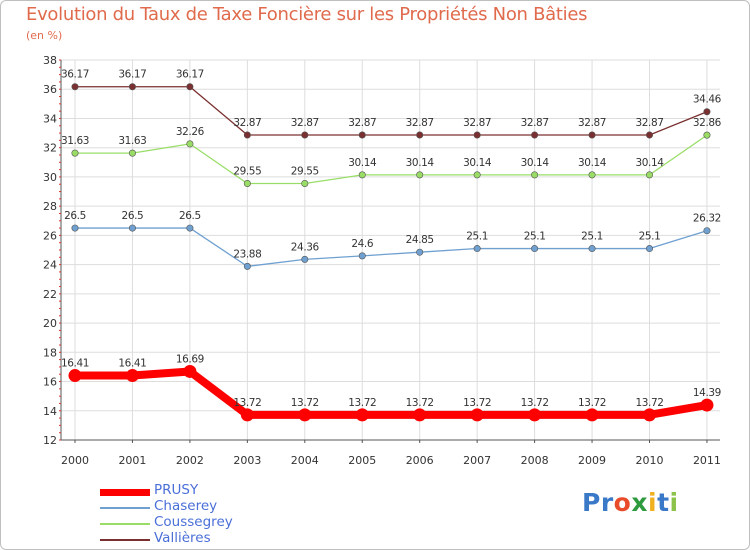 This screenshot has width=750, height=550. Describe the element at coordinates (362, 244) in the screenshot. I see `data-label: 24.6` at that location.